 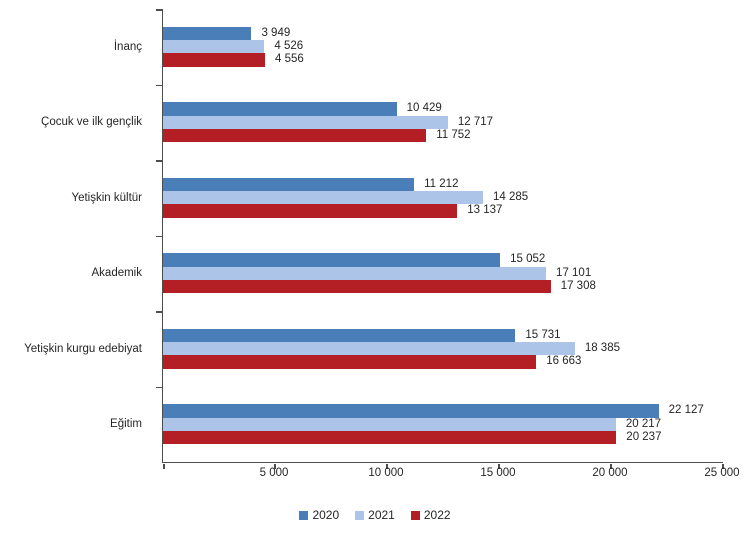 I want to click on bar-row: 17 101, so click(x=443, y=273).